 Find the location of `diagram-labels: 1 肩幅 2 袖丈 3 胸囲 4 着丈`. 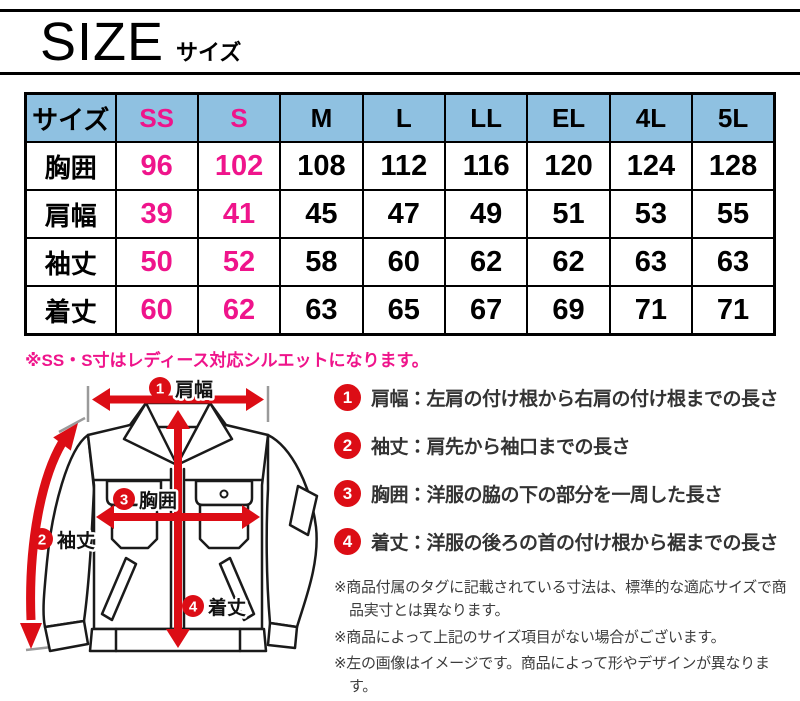

diagram-labels: 1 肩幅 2 袖丈 3 胸囲 4 着丈 is located at coordinates (140, 499).